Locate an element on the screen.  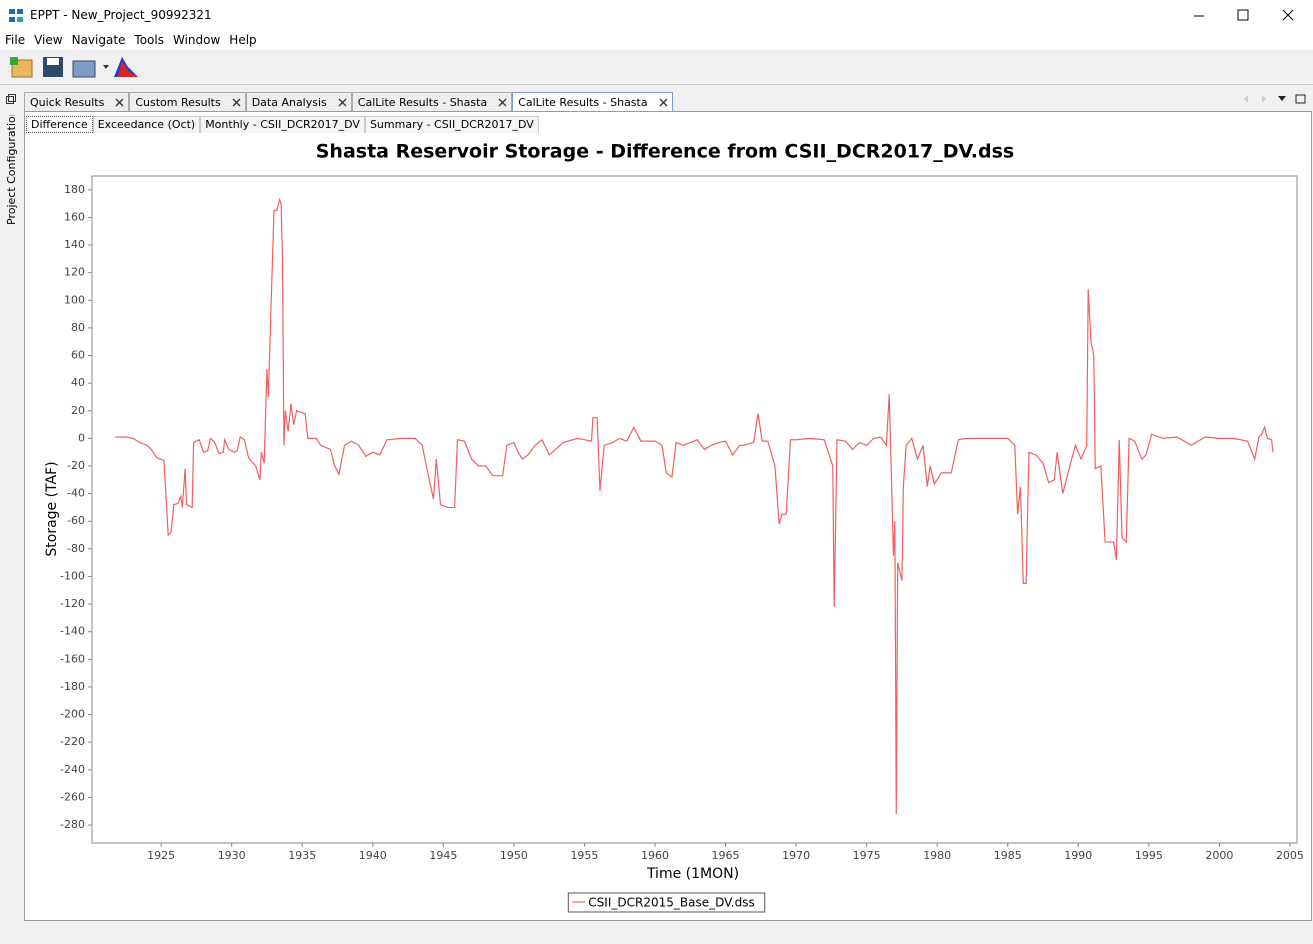
y-tick-label: -120 is located at coordinates (72, 603).